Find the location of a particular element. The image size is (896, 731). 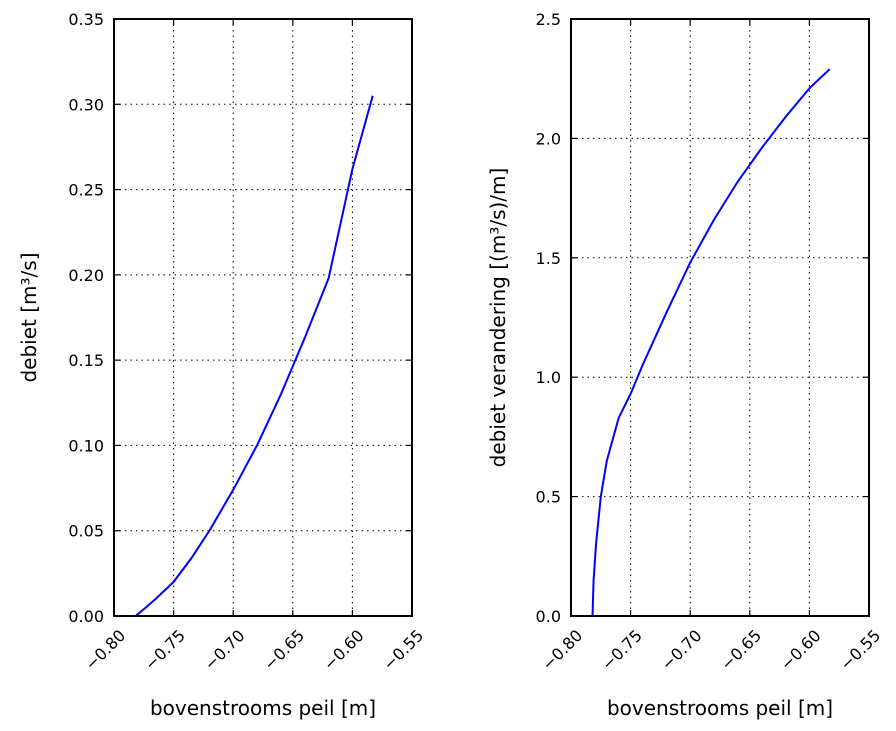

y-tick-label: 0.5 is located at coordinates (548, 497).